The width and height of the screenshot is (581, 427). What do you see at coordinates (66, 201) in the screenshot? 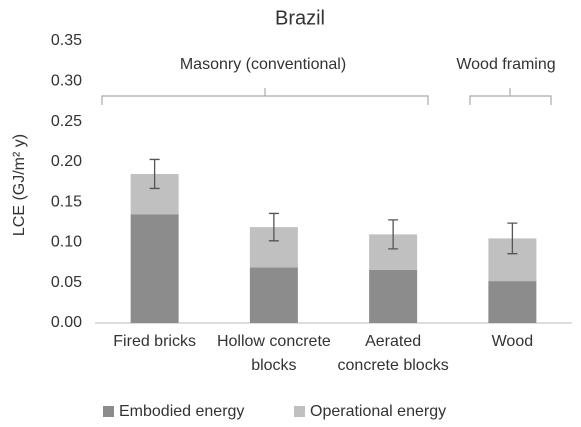
I see `y-tick-label: 0.15` at bounding box center [66, 201].